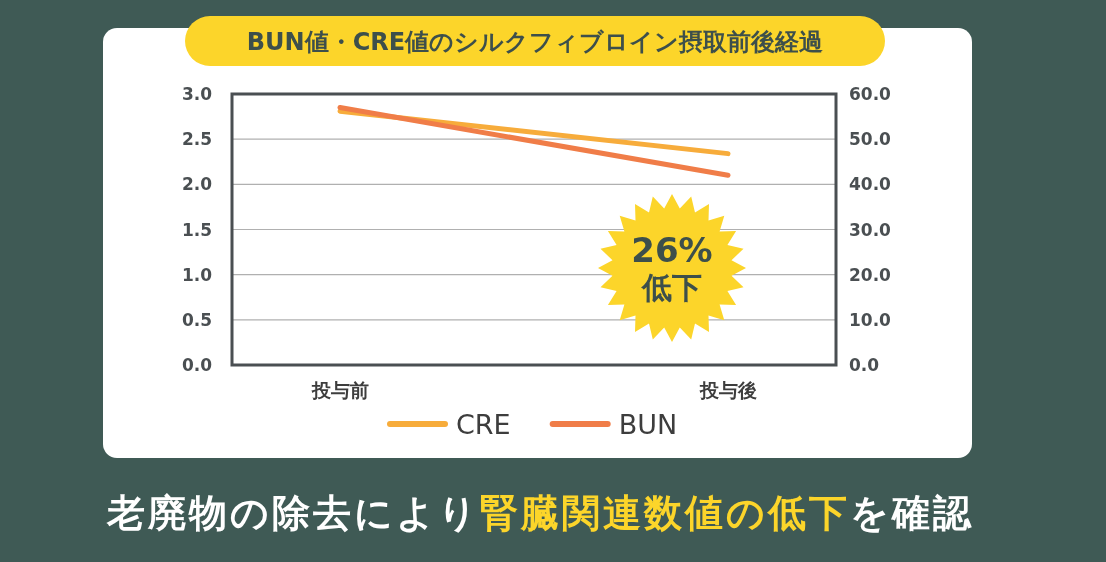  What do you see at coordinates (870, 229) in the screenshot?
I see `y2-tick-label: 30.0` at bounding box center [870, 229].